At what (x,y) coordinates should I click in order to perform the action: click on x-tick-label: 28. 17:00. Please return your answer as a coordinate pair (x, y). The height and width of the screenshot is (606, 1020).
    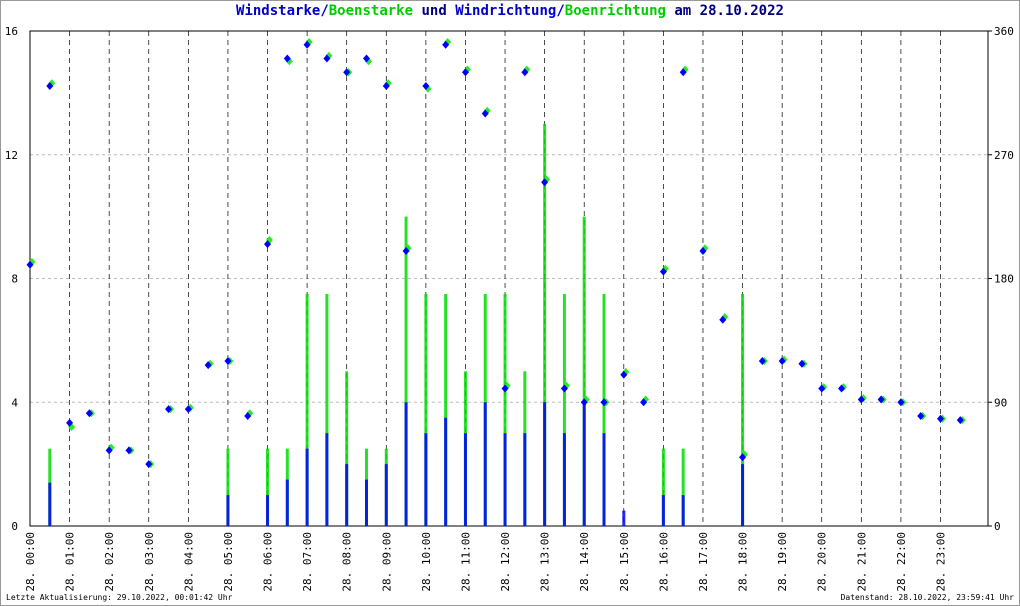
    Looking at the image, I should click on (703, 562).